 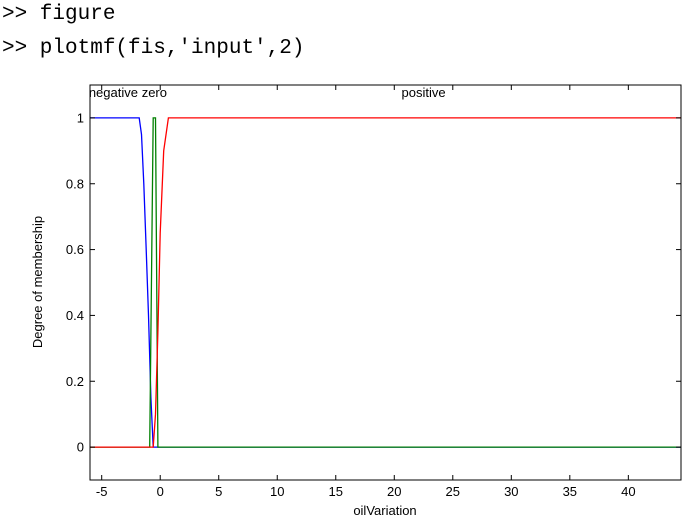 What do you see at coordinates (37, 282) in the screenshot?
I see `y-axis-label: Degree of membership` at bounding box center [37, 282].